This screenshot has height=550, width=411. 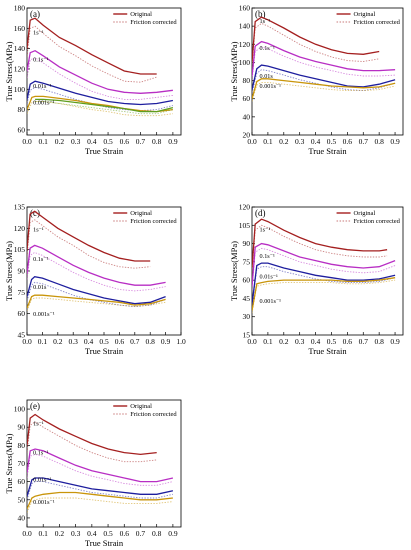 I want to click on y-tick-label: 90, so click(x=247, y=243).